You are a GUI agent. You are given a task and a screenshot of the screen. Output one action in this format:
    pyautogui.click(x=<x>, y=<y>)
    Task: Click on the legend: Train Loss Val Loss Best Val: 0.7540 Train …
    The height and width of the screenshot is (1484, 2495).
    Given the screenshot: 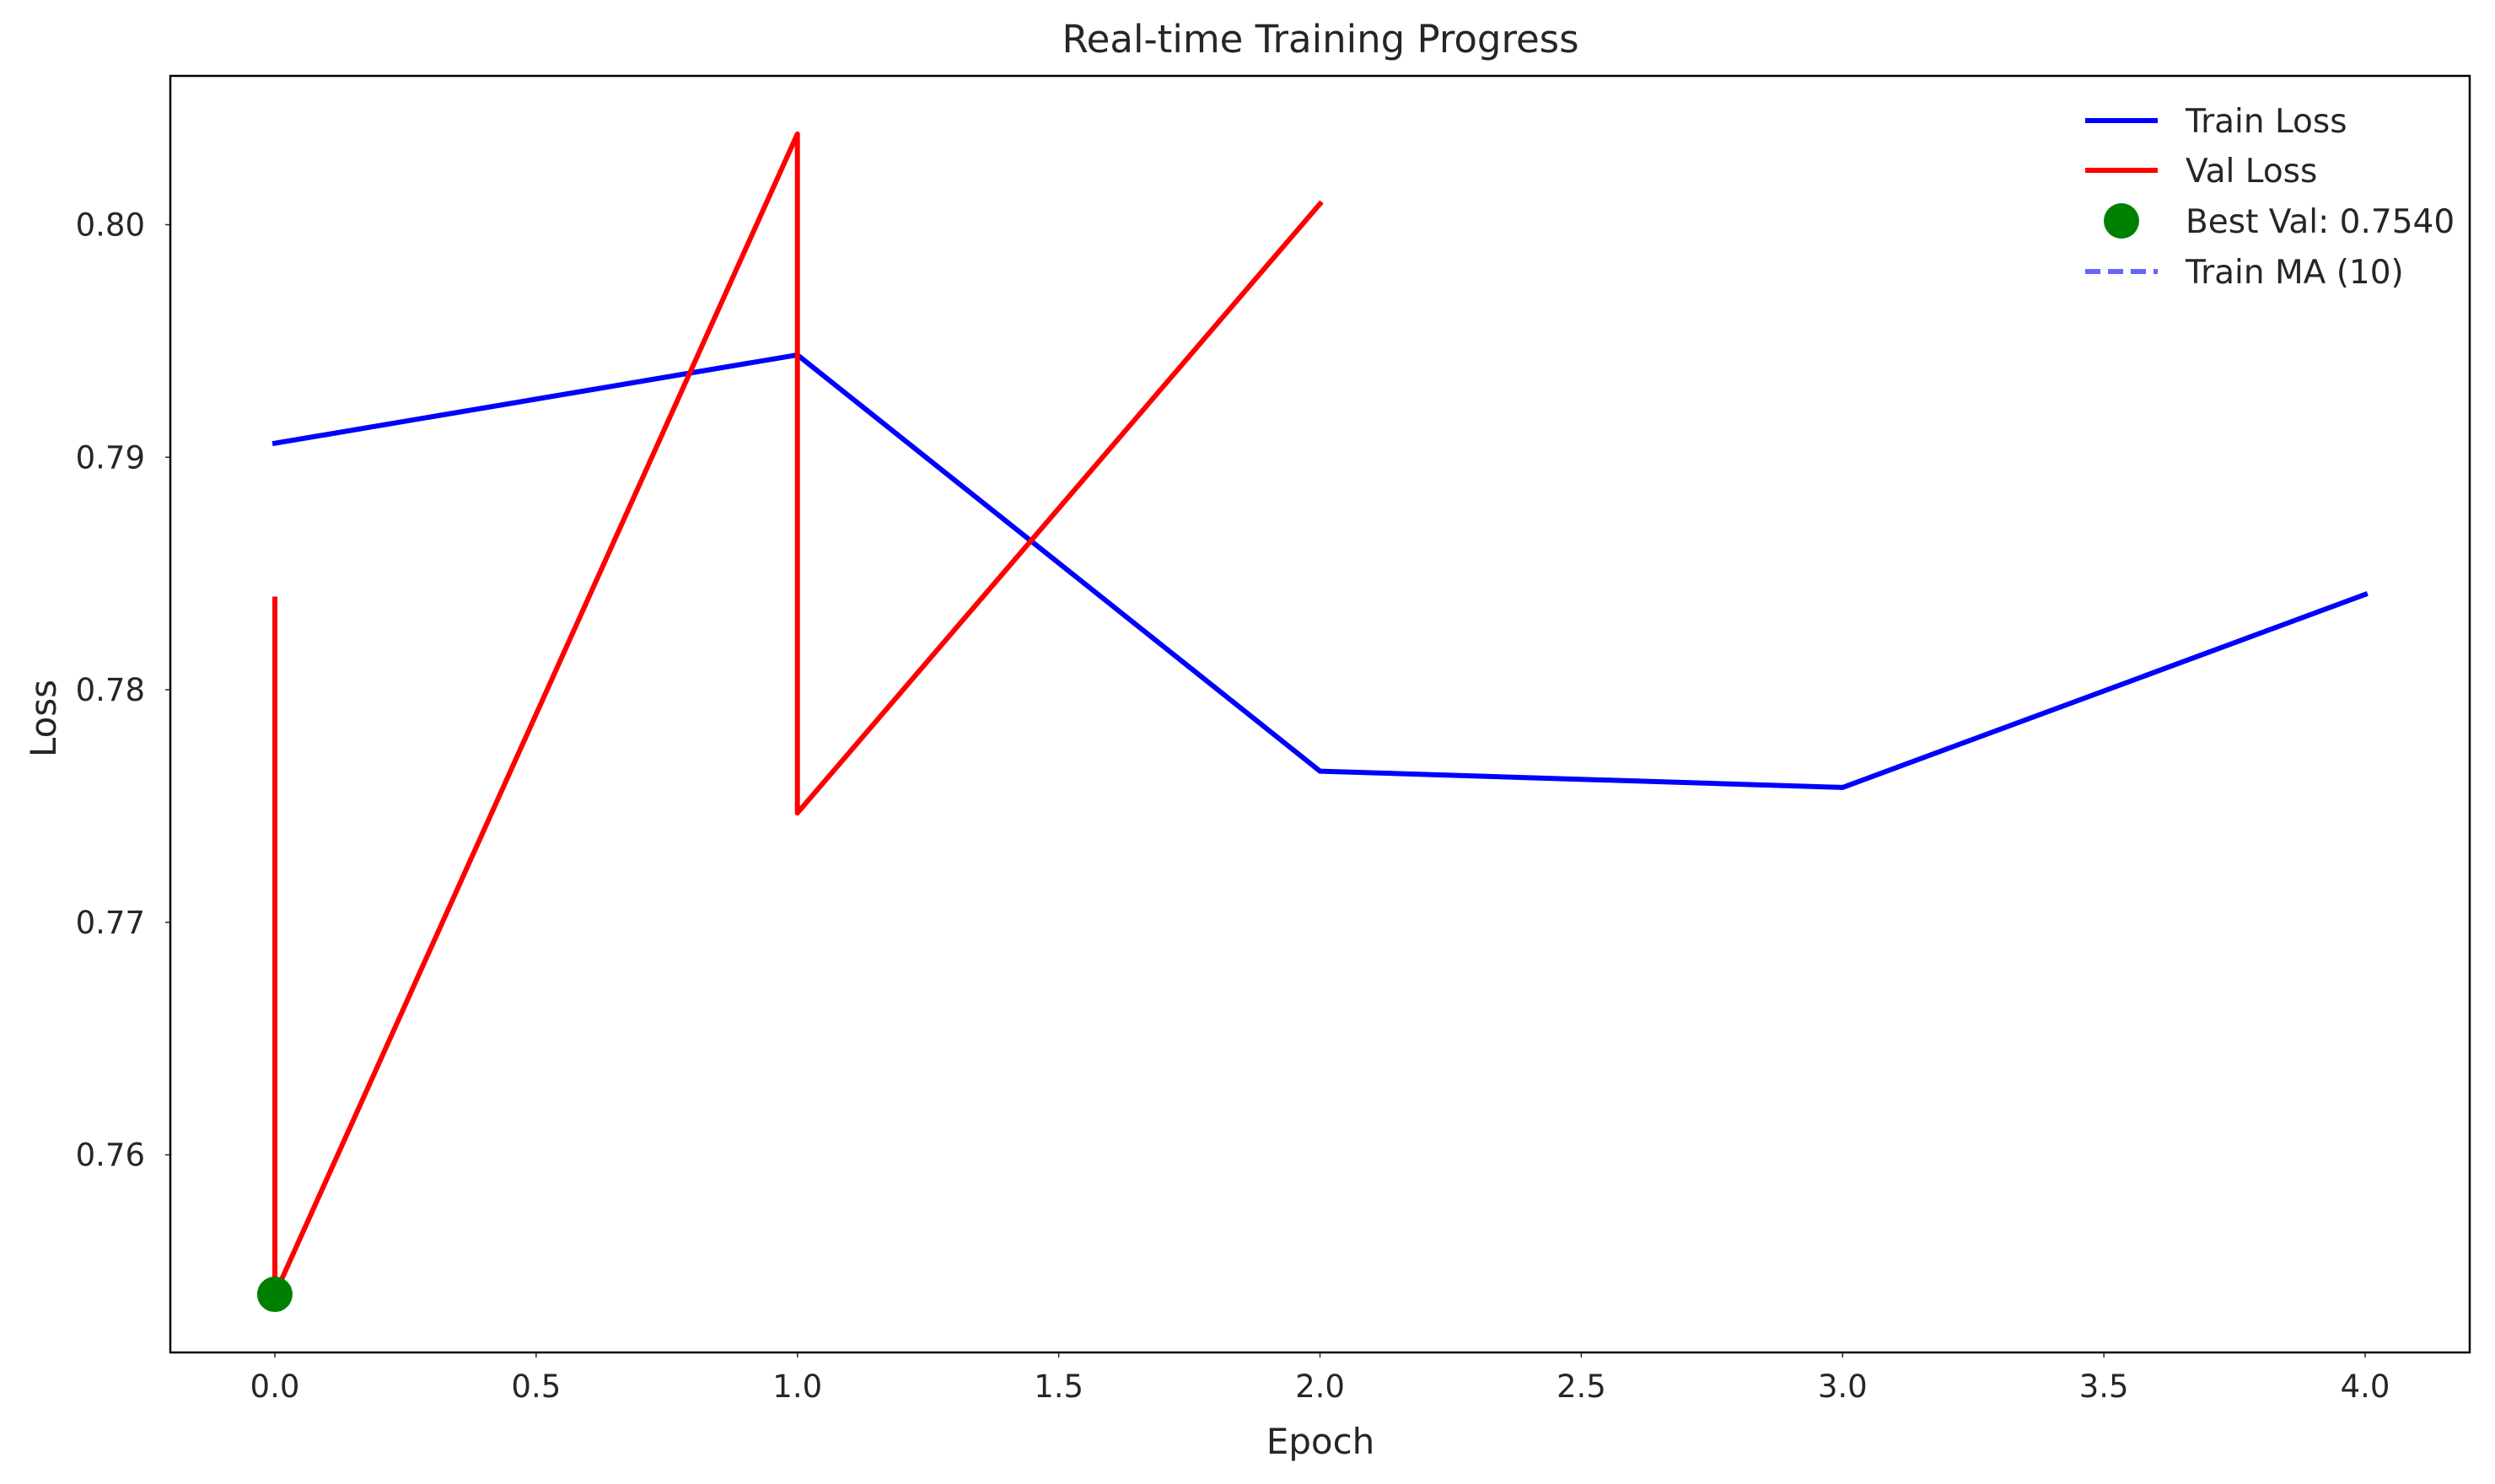 What is the action you would take?
    pyautogui.click(x=2270, y=197)
    